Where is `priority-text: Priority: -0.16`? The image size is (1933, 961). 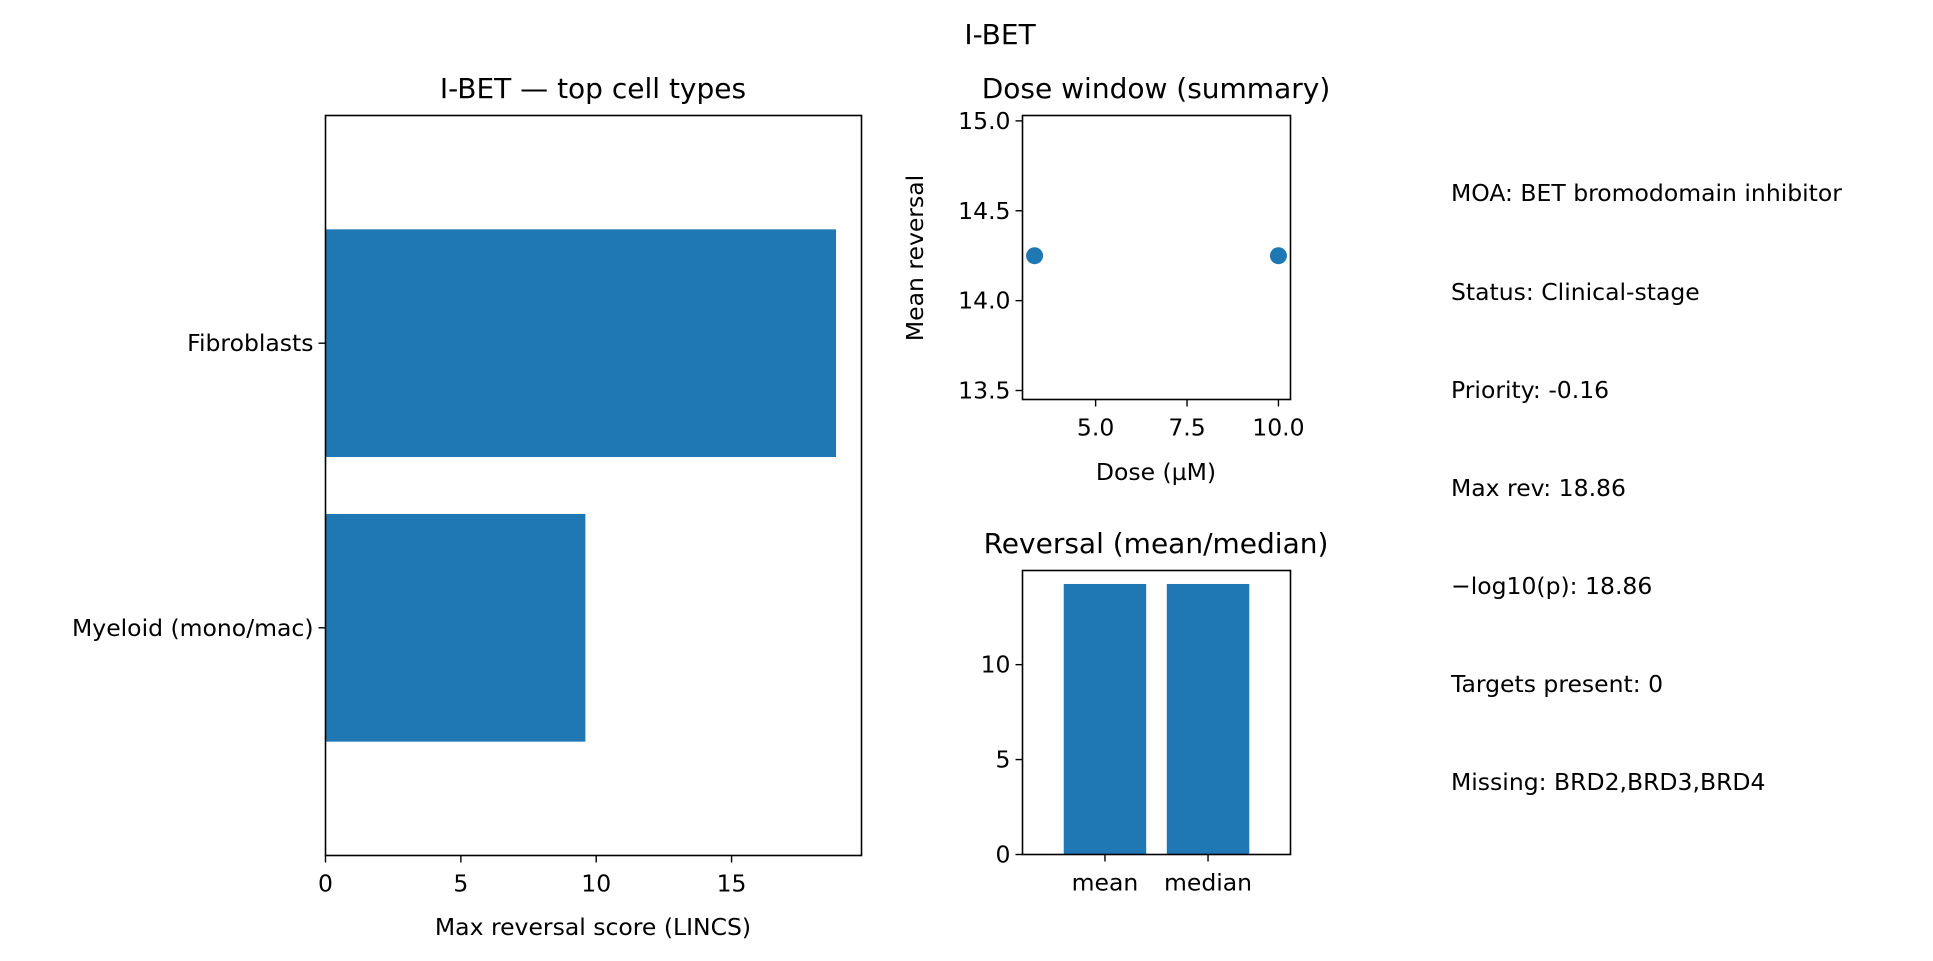 priority-text: Priority: -0.16 is located at coordinates (1530, 389).